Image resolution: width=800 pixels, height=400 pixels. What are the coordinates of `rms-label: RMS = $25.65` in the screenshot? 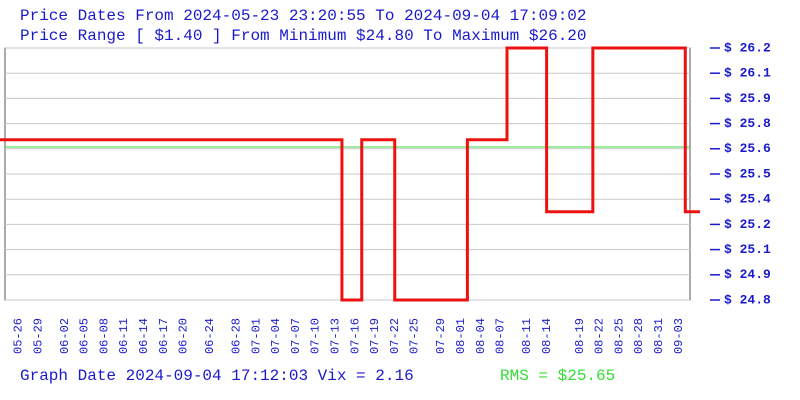 It's located at (557, 376).